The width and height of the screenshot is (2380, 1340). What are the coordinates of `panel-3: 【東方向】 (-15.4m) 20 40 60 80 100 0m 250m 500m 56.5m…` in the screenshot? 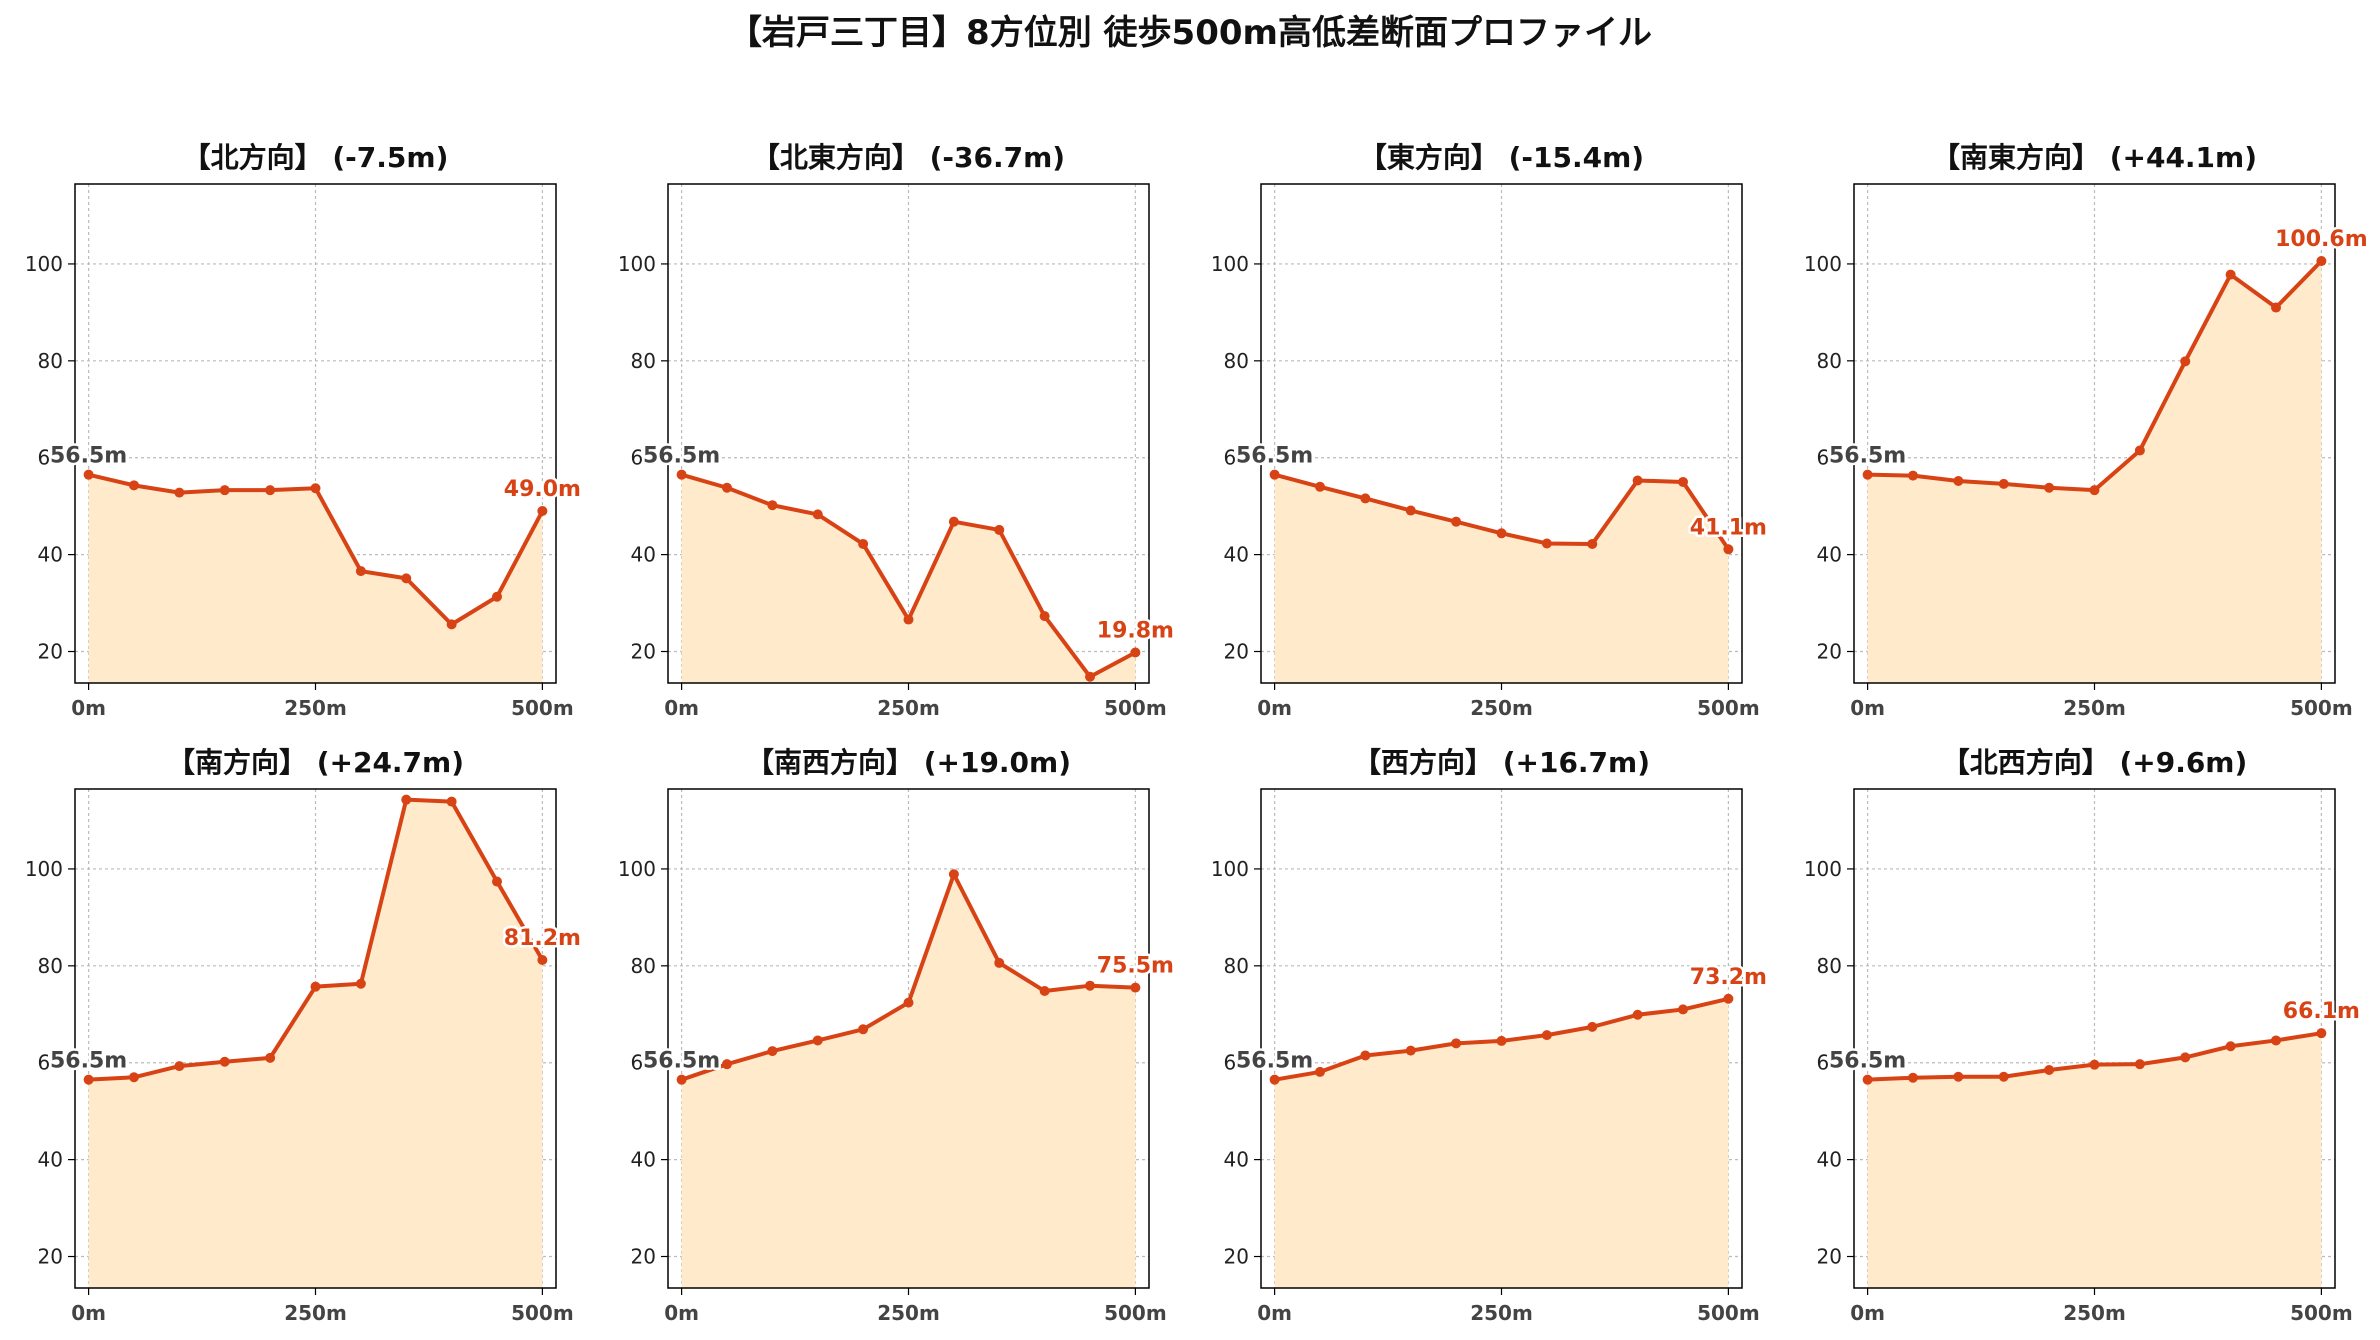 It's located at (1490, 430).